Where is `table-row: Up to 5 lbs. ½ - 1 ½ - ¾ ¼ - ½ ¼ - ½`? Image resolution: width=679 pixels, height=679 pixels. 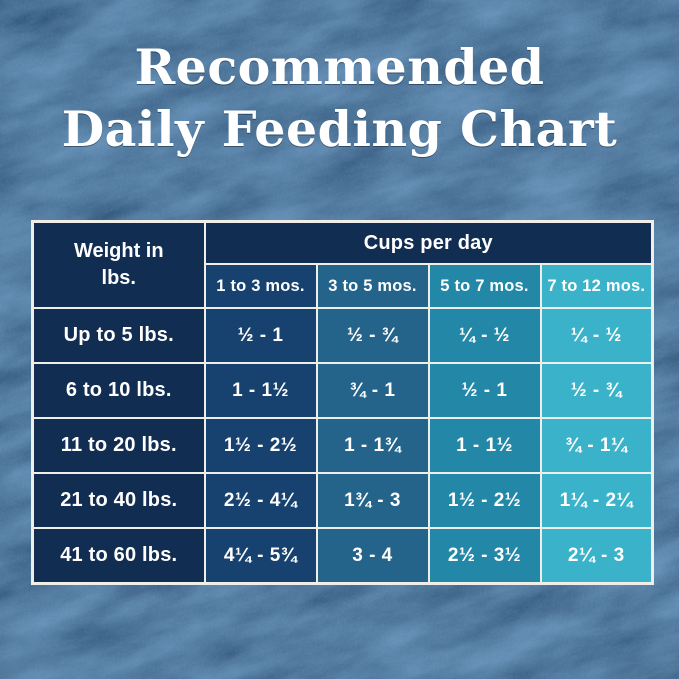
table-row: Up to 5 lbs. ½ - 1 ½ - ¾ ¼ - ½ ¼ - ½ is located at coordinates (342, 335).